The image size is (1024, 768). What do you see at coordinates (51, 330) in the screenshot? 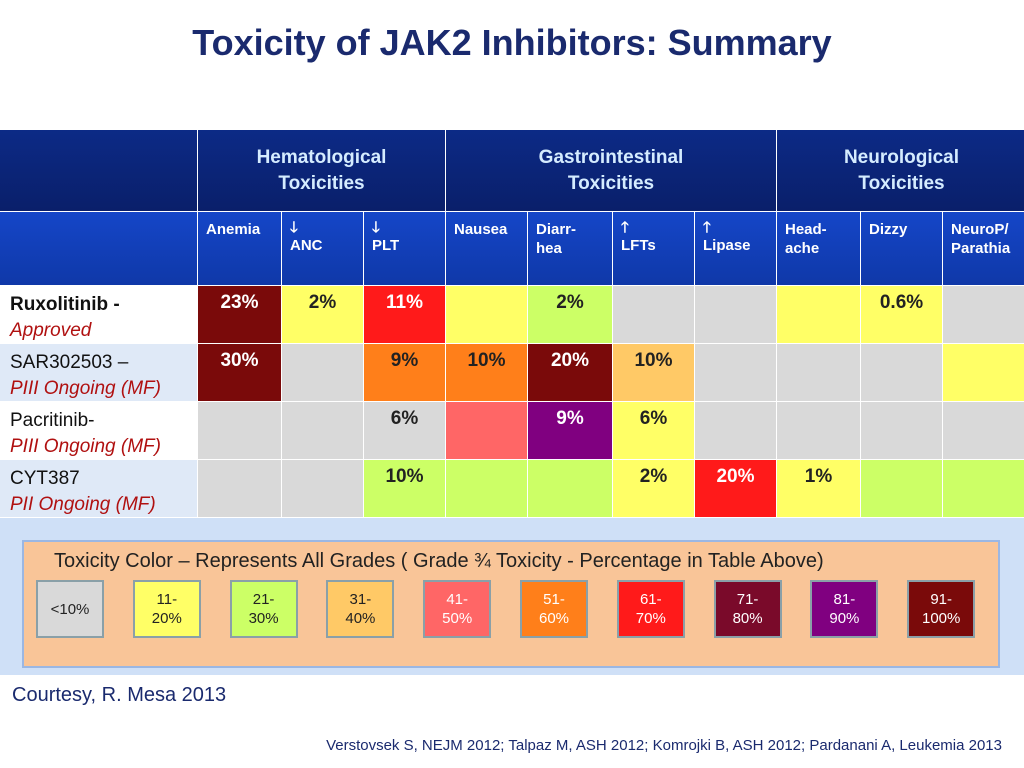
I see `drug-status: Approved` at bounding box center [51, 330].